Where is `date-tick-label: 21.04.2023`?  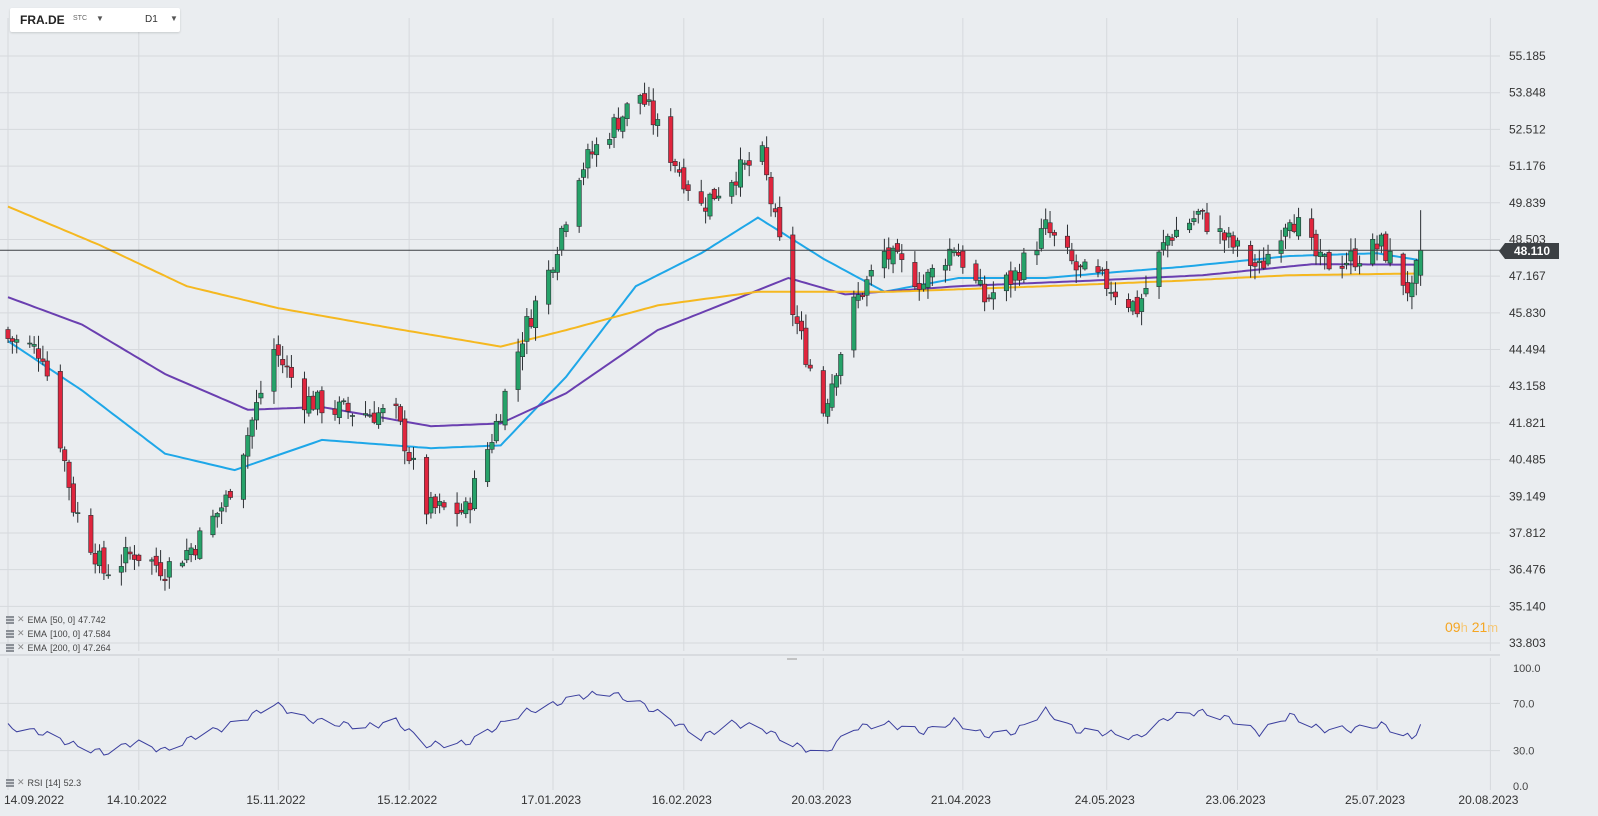 date-tick-label: 21.04.2023 is located at coordinates (961, 800).